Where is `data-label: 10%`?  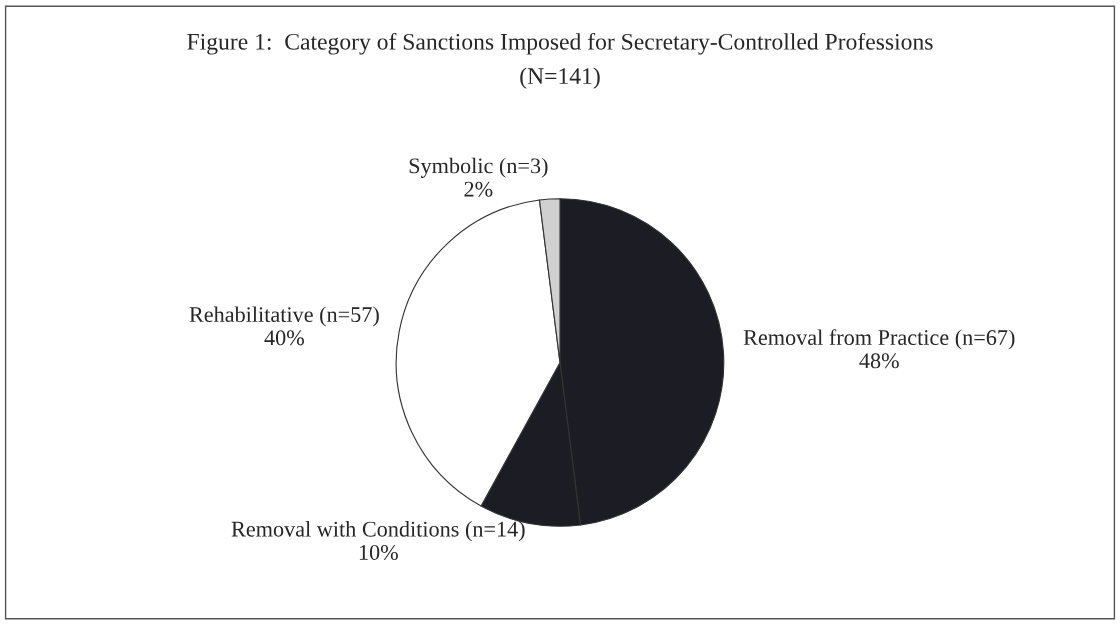
data-label: 10% is located at coordinates (378, 552).